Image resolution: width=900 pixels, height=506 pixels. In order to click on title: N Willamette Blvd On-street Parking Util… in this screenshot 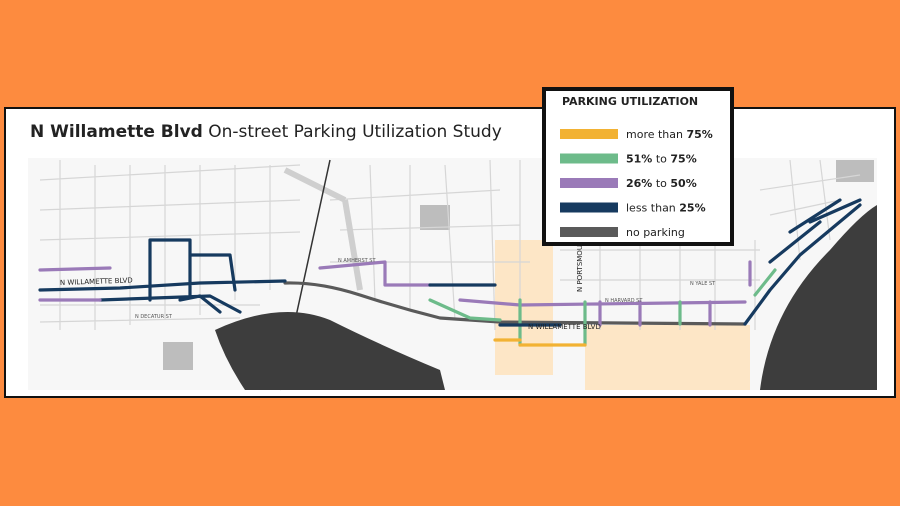, I will do `click(266, 132)`.